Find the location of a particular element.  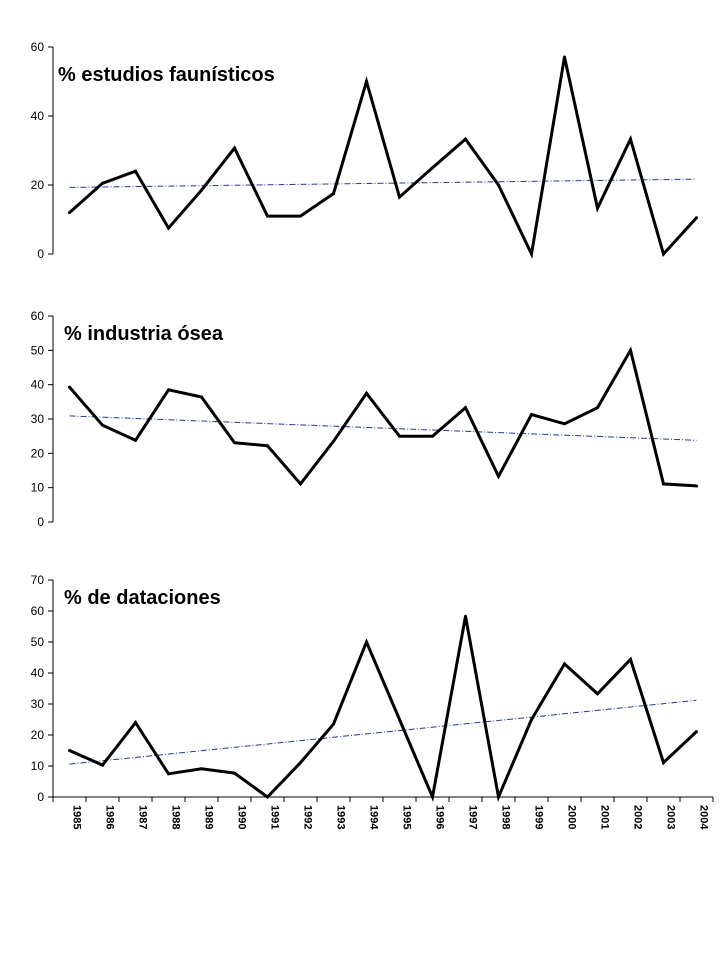

chart-title: % de dataciones is located at coordinates (142, 598).